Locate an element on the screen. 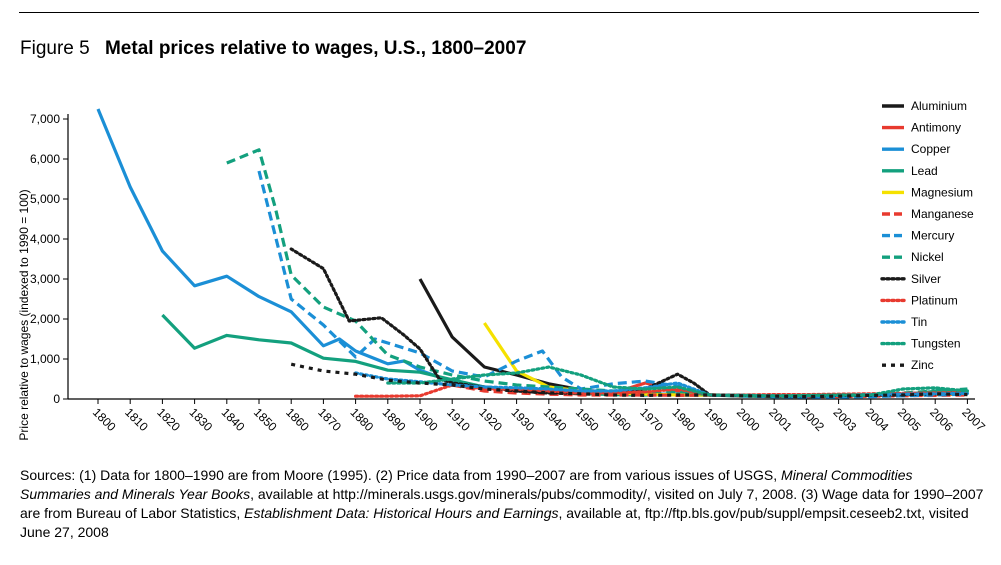 This screenshot has width=1001, height=565. x-tick-label: 1860 is located at coordinates (297, 419).